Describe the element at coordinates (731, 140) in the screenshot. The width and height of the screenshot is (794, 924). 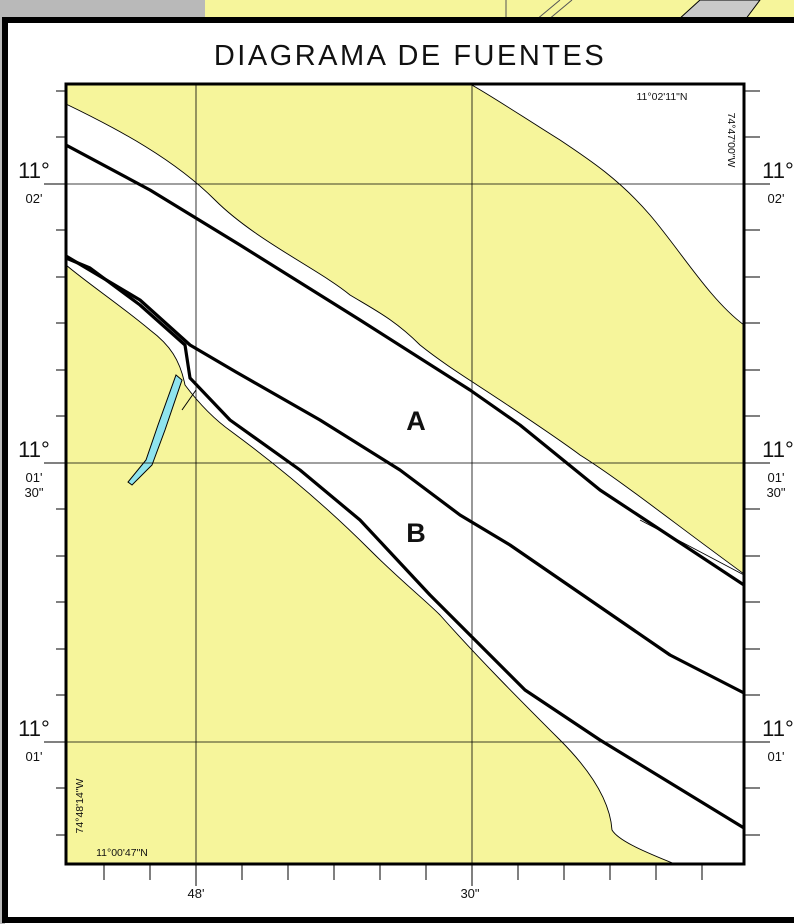
I see `corner-label-top-right-lon: 74°47'00"W` at that location.